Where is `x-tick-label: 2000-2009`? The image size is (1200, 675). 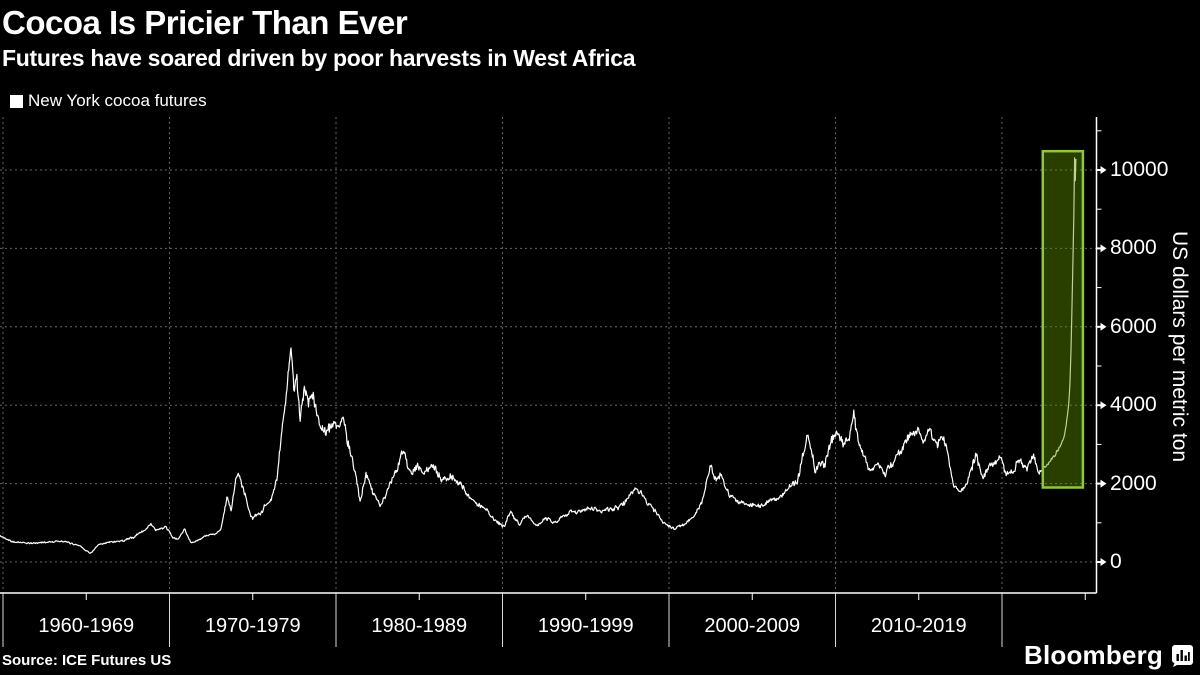
x-tick-label: 2000-2009 is located at coordinates (752, 626).